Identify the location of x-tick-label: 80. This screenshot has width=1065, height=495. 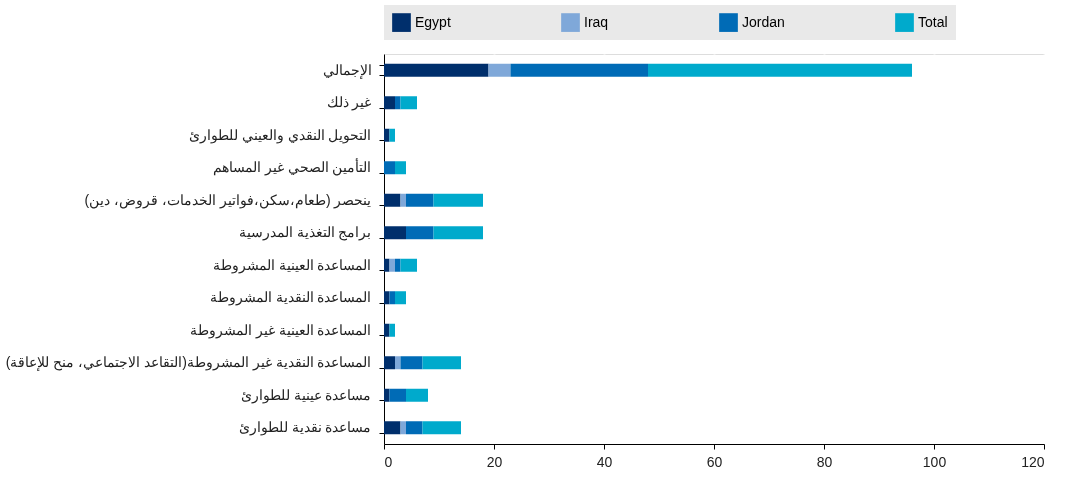
(824, 461).